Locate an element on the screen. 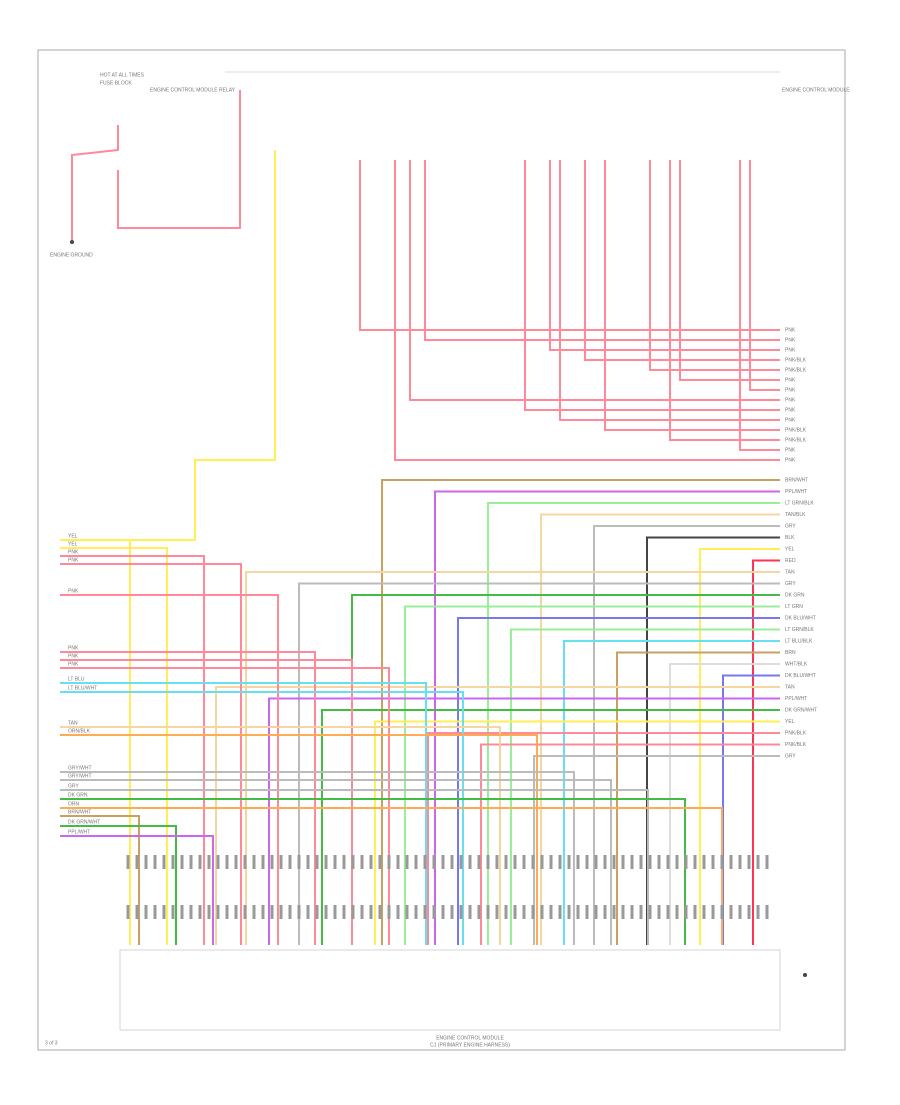 This screenshot has height=1105, width=900. right-wire-label: GRY is located at coordinates (790, 526).